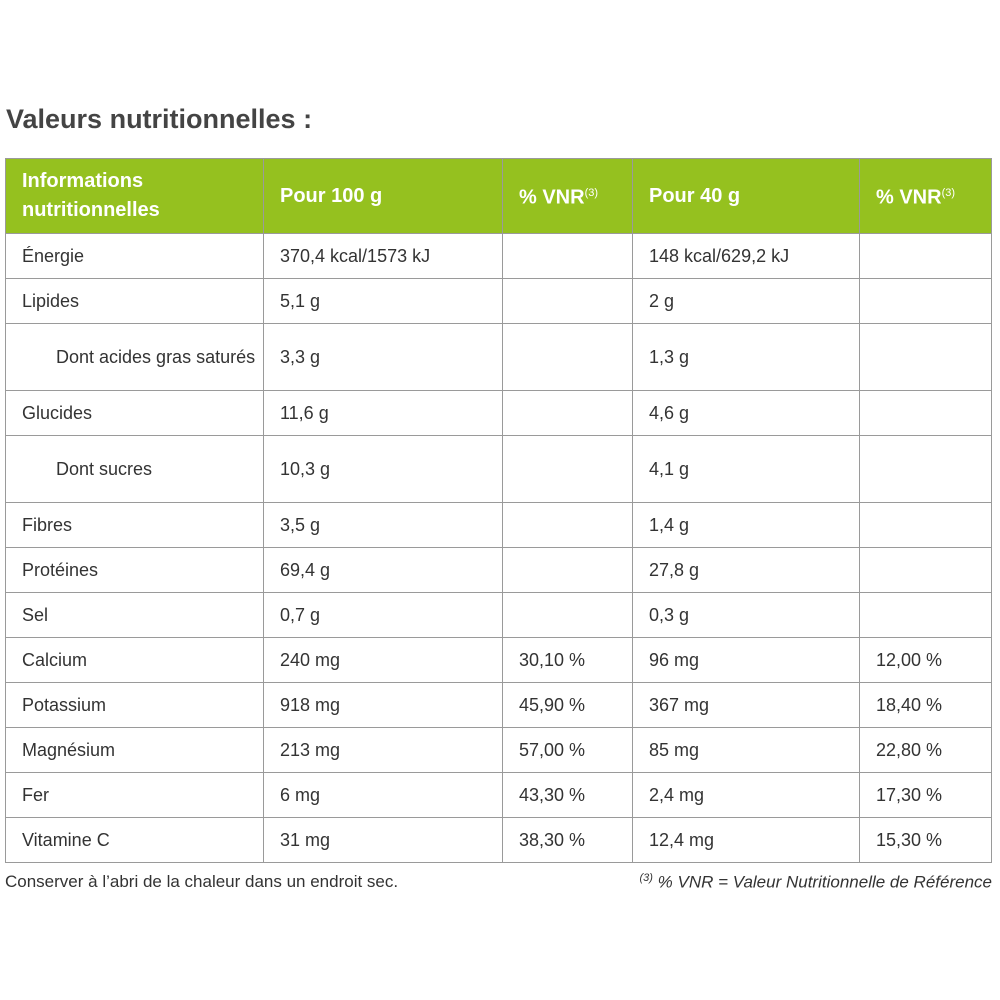 The height and width of the screenshot is (1000, 1000). What do you see at coordinates (925, 705) in the screenshot?
I see `cell: 18,40 %` at bounding box center [925, 705].